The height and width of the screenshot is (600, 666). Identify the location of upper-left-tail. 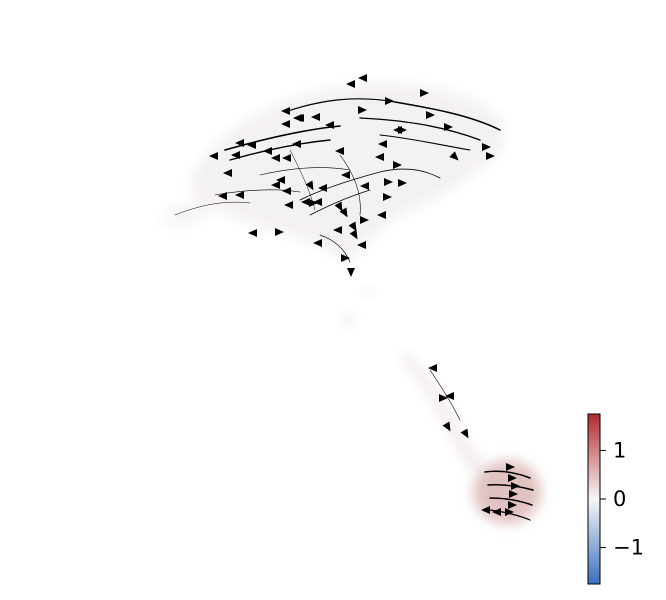
(187, 213).